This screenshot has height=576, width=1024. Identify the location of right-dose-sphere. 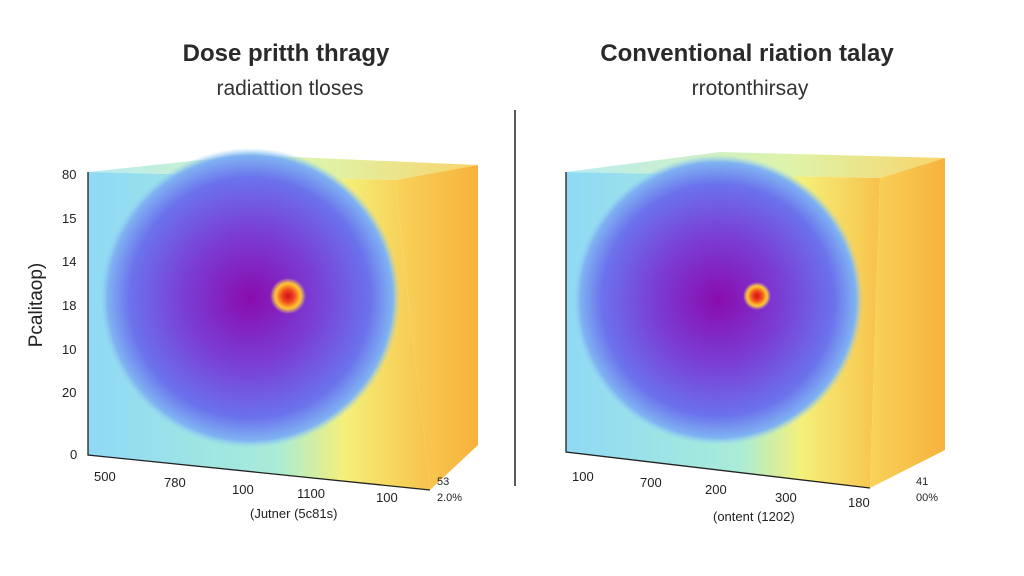
(718, 300).